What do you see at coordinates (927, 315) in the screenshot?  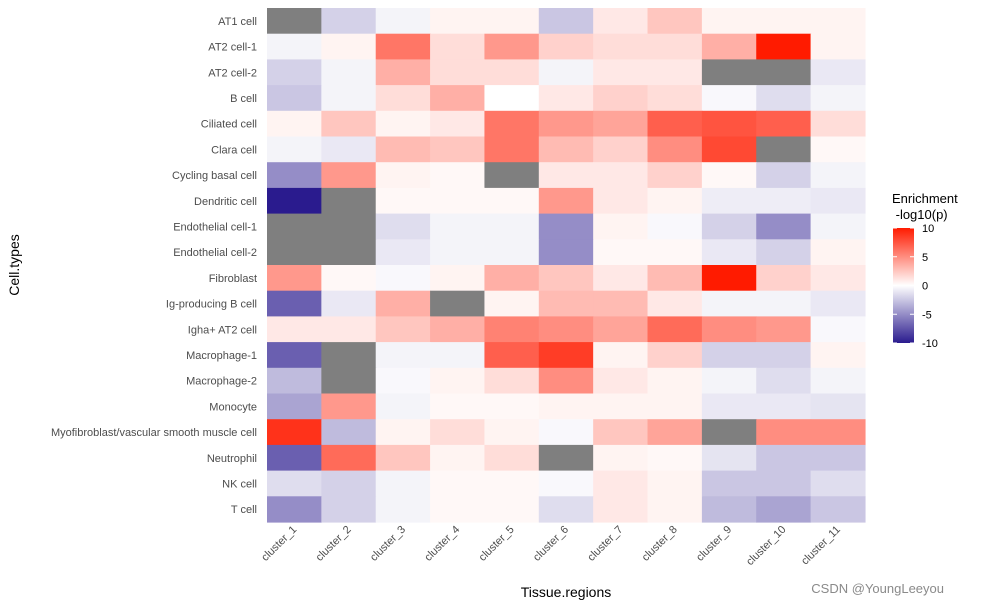 I see `legend-tick-label: -5` at bounding box center [927, 315].